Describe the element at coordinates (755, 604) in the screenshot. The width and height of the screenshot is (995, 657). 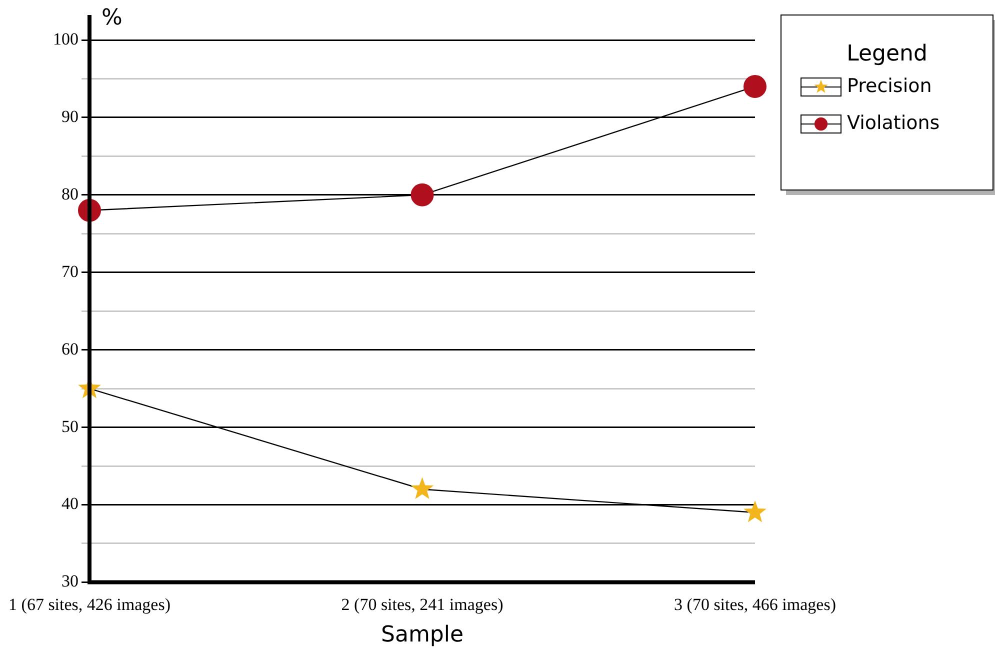
I see `x-tick-label: 3 (70 sites, 466 images)` at that location.